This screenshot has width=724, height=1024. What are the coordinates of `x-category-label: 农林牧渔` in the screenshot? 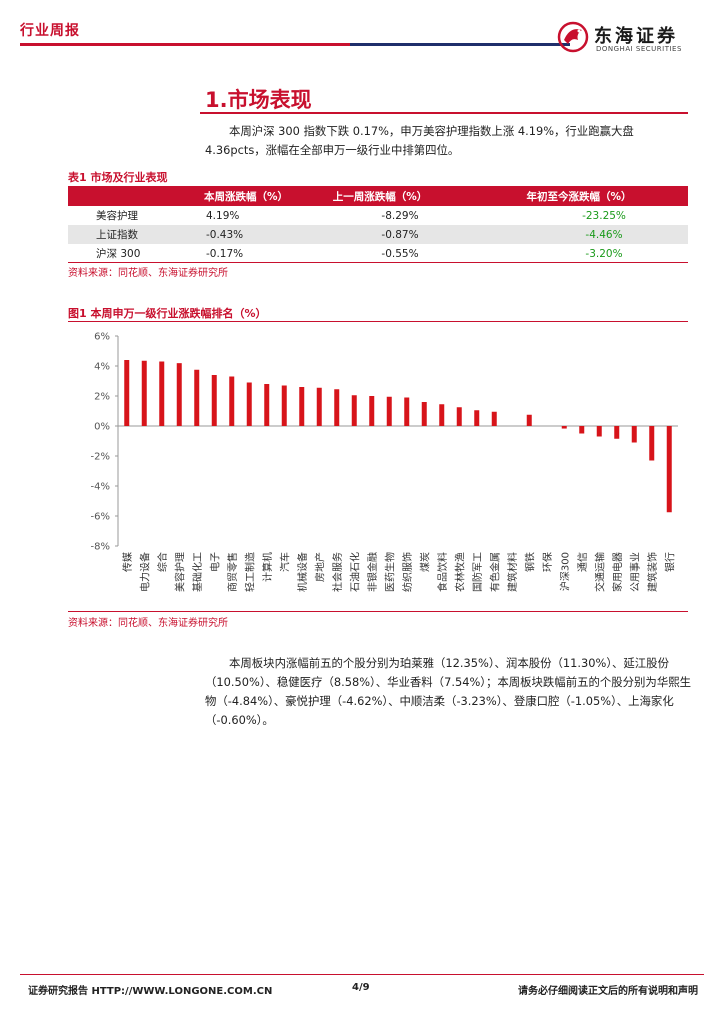 It's located at (459, 572).